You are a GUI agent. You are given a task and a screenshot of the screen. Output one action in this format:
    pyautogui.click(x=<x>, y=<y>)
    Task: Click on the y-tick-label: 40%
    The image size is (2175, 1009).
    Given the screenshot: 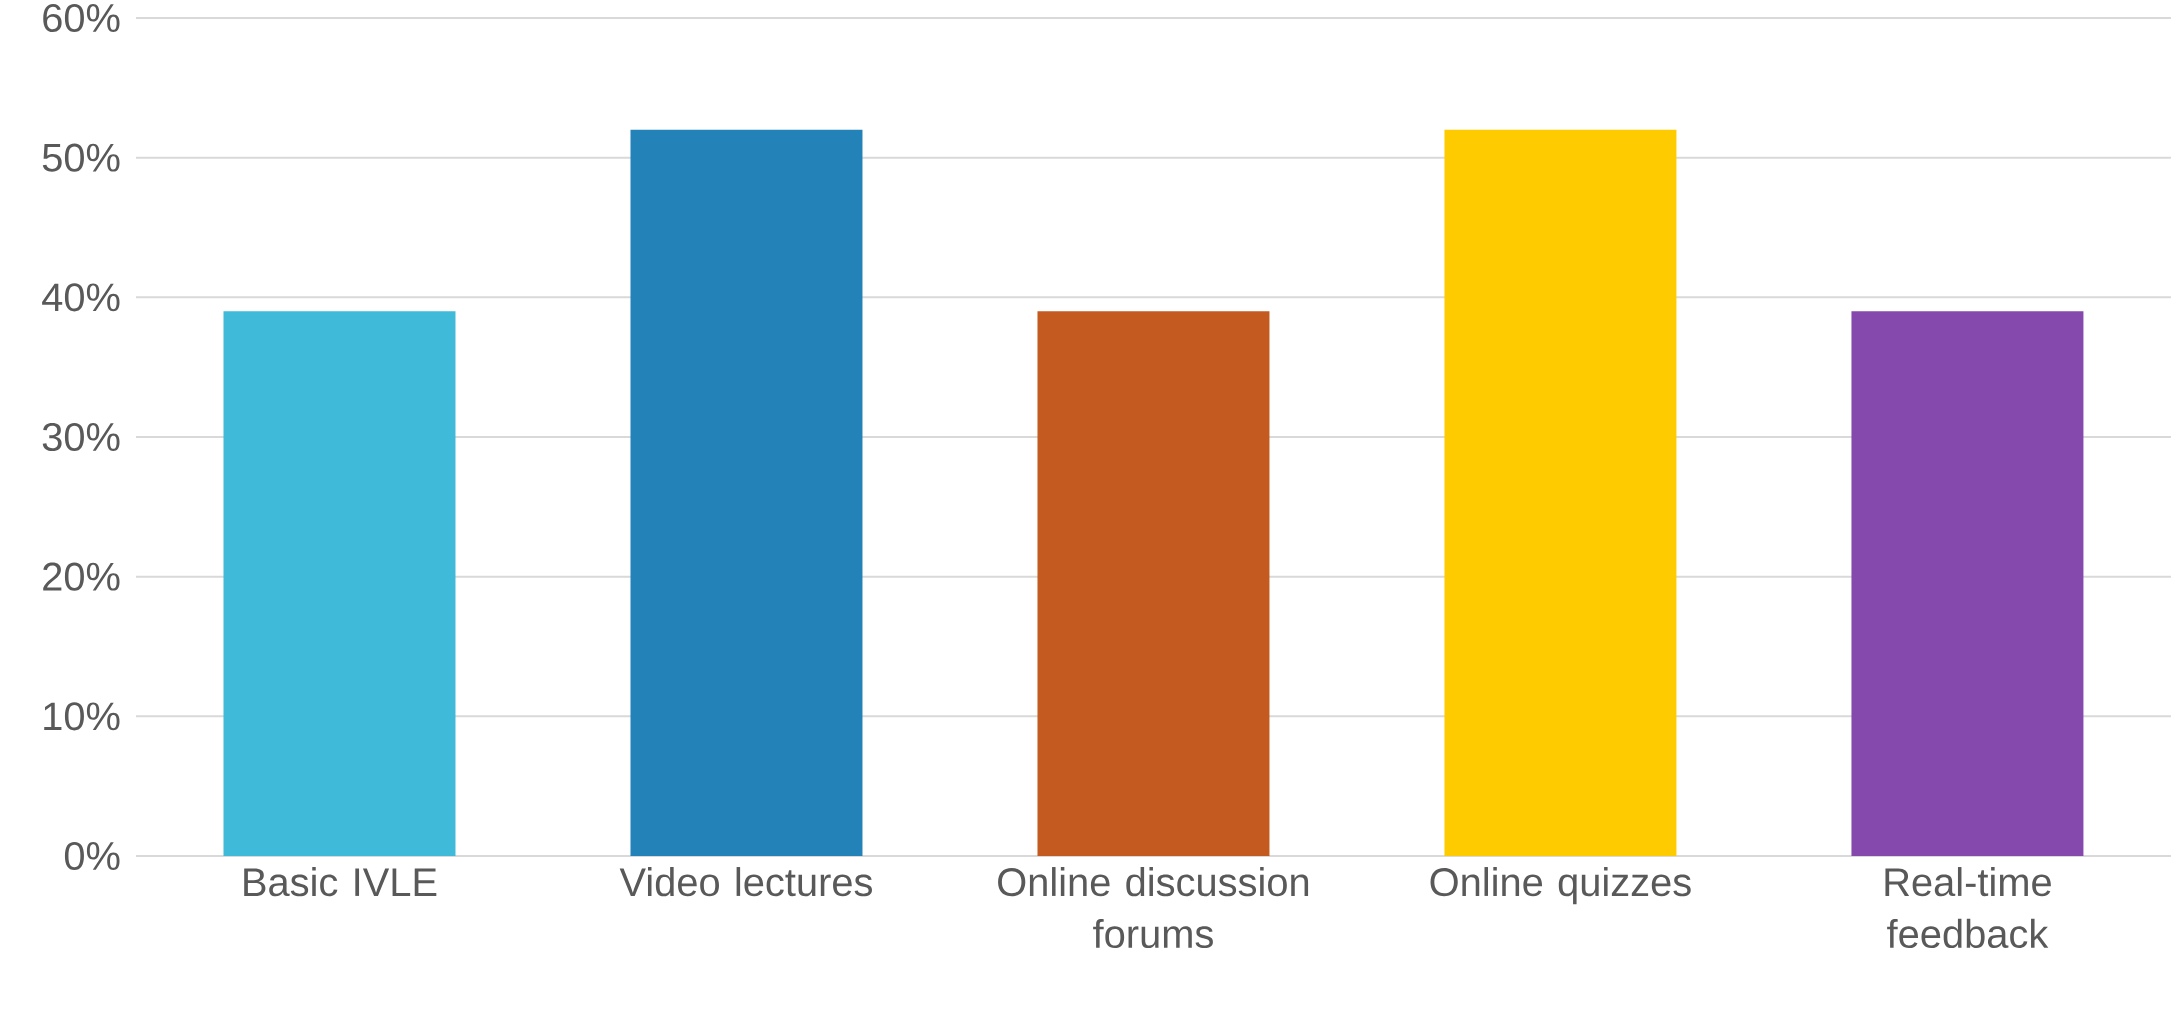 What is the action you would take?
    pyautogui.click(x=81, y=297)
    